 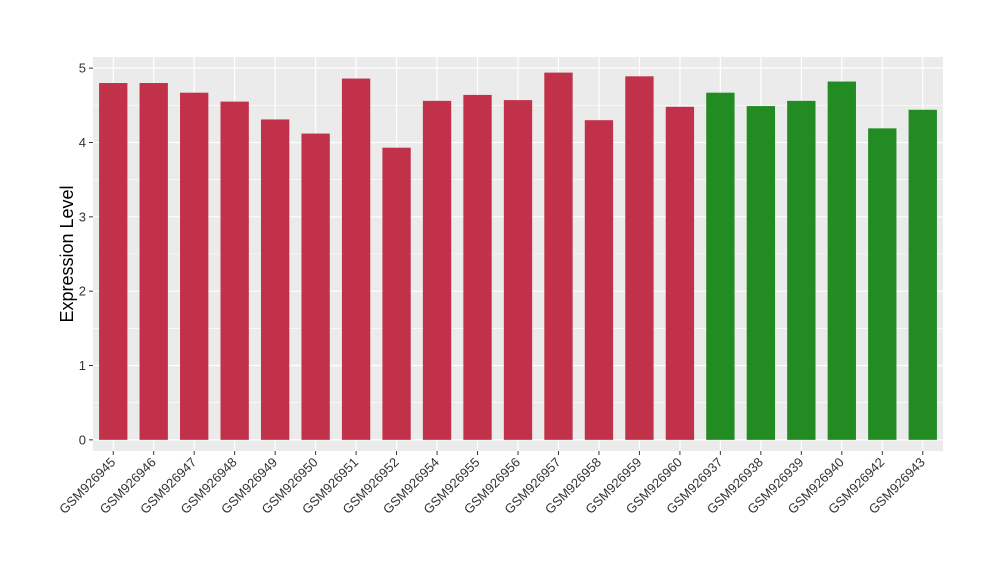 I want to click on bar-GSM926939, so click(x=801, y=270).